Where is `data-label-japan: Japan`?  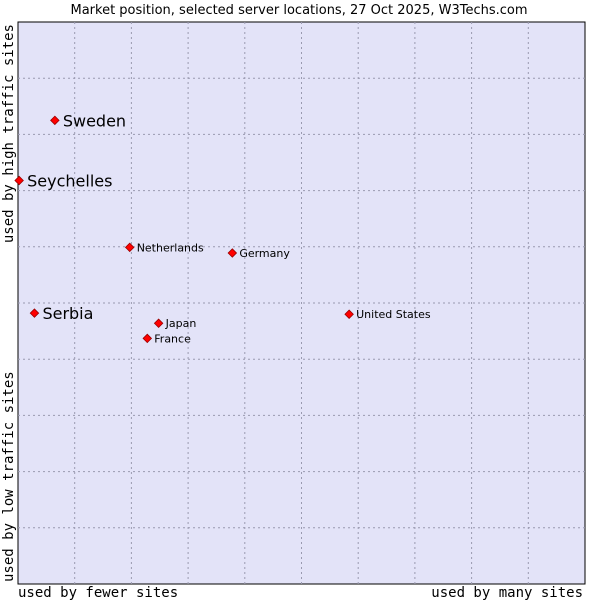 data-label-japan: Japan is located at coordinates (181, 323).